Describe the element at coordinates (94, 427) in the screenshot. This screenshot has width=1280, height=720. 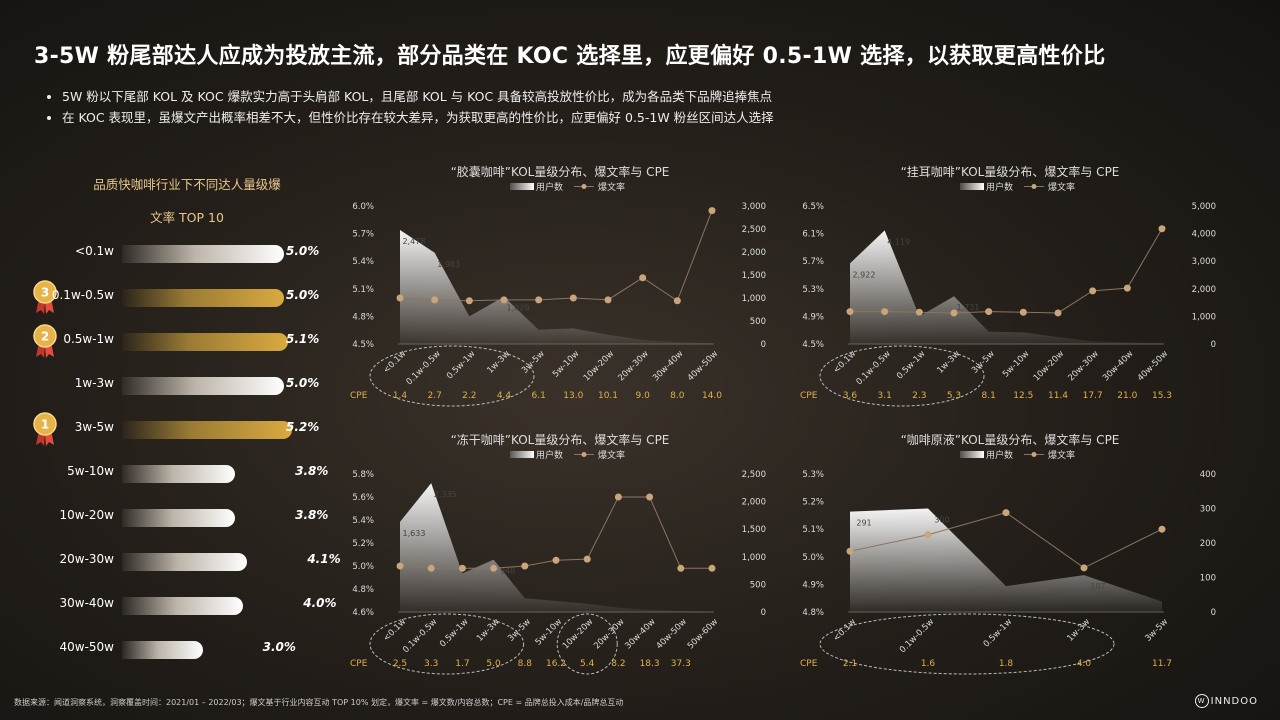
I see `ranking-label: 3w-5w` at that location.